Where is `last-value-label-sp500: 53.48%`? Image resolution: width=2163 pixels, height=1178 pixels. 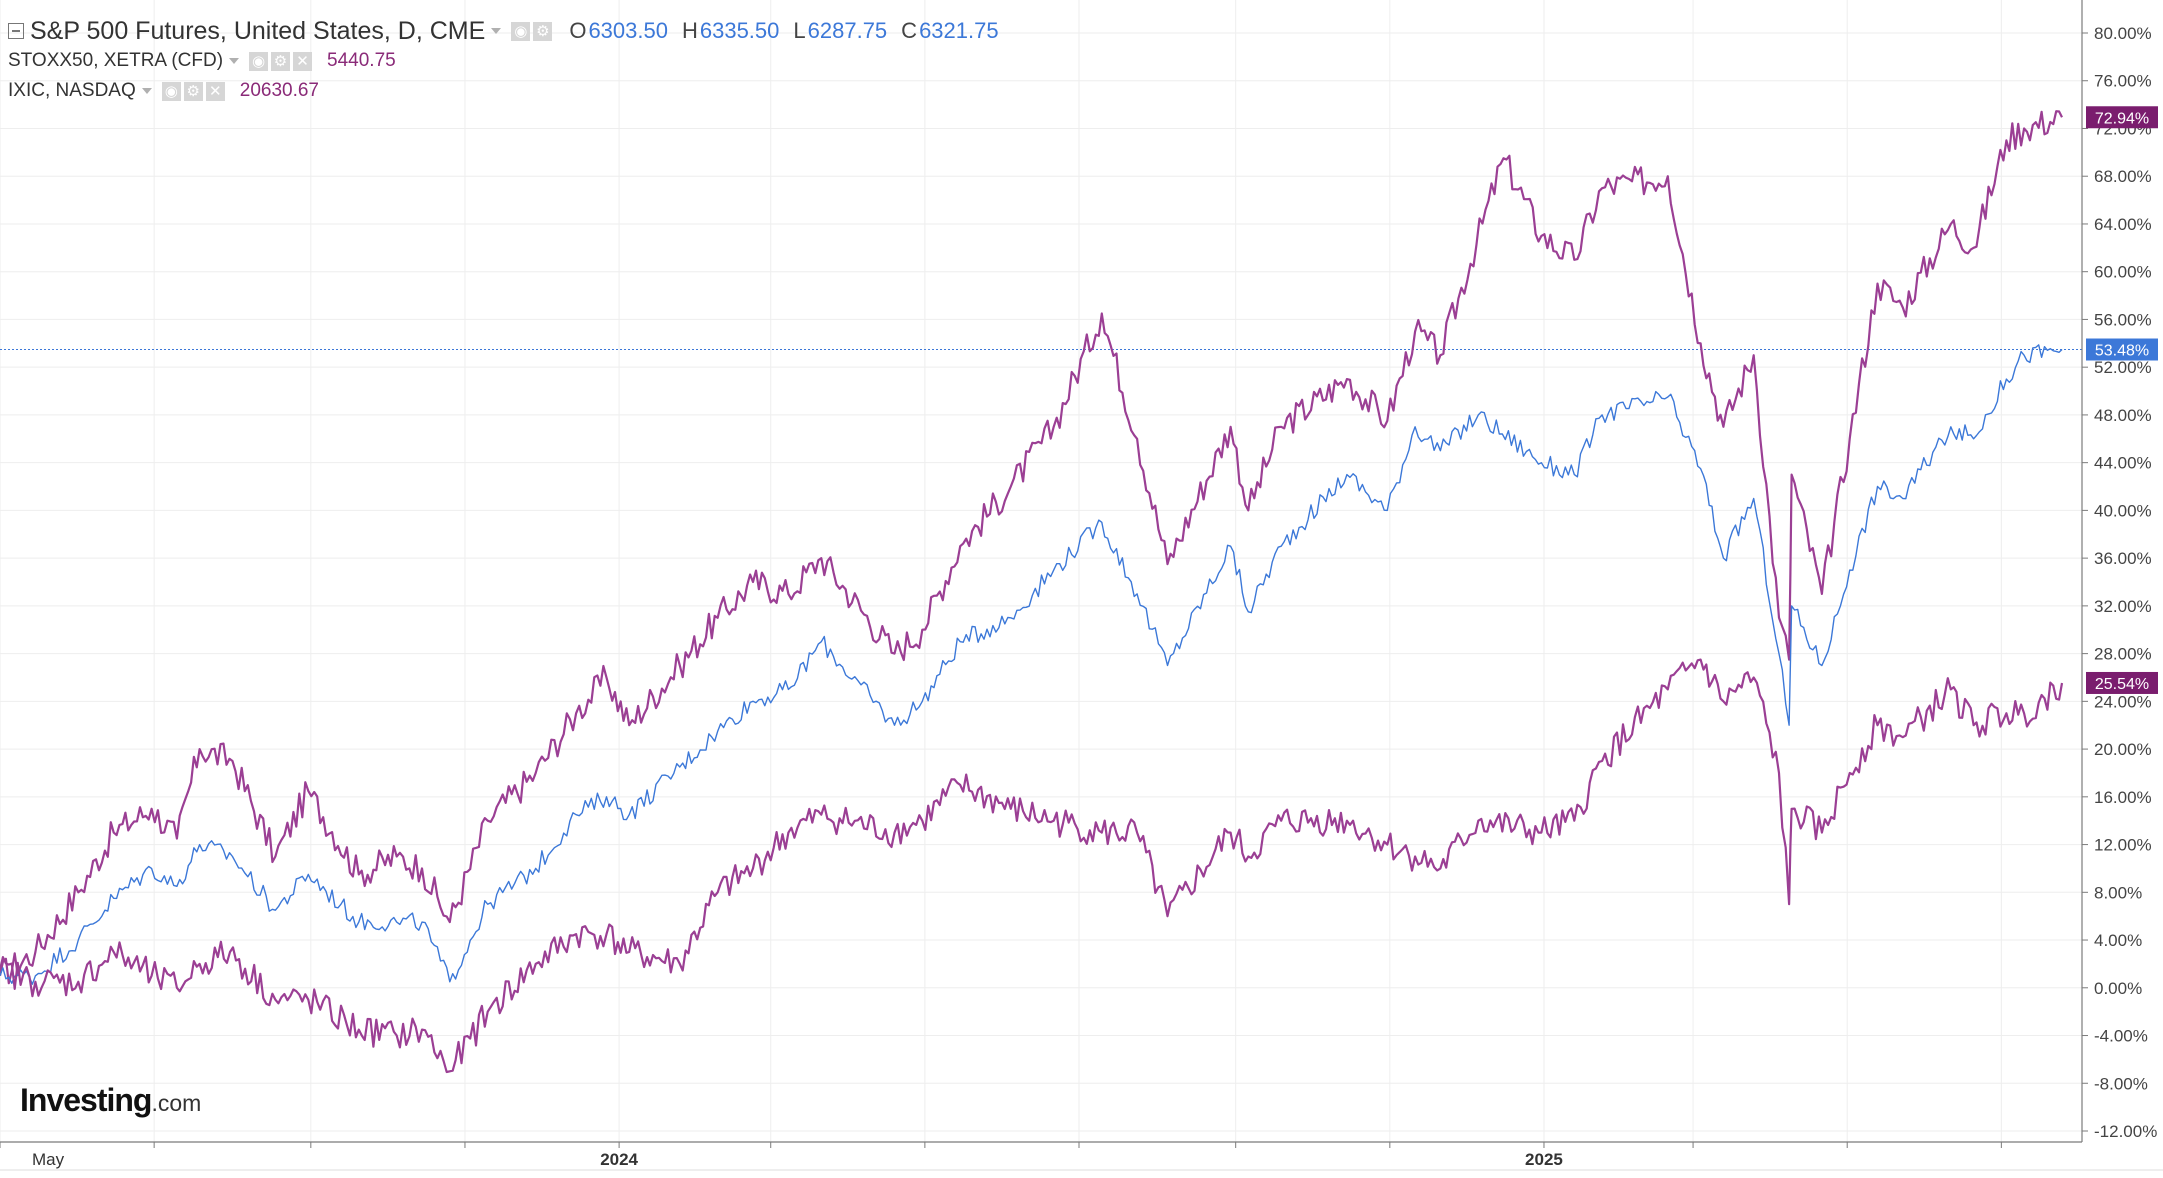
last-value-label-sp500: 53.48% is located at coordinates (2122, 351).